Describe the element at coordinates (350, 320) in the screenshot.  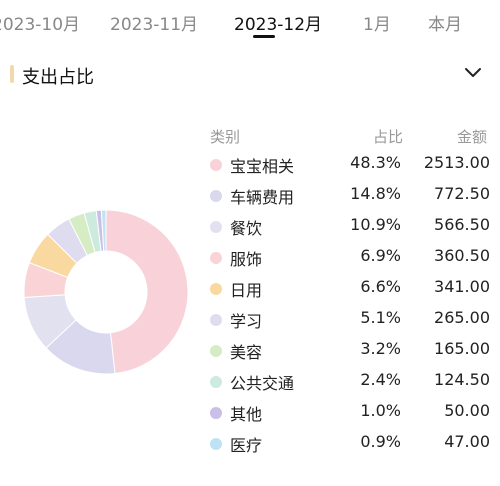
I see `legend-row: 学习 5.1% 265.00` at that location.